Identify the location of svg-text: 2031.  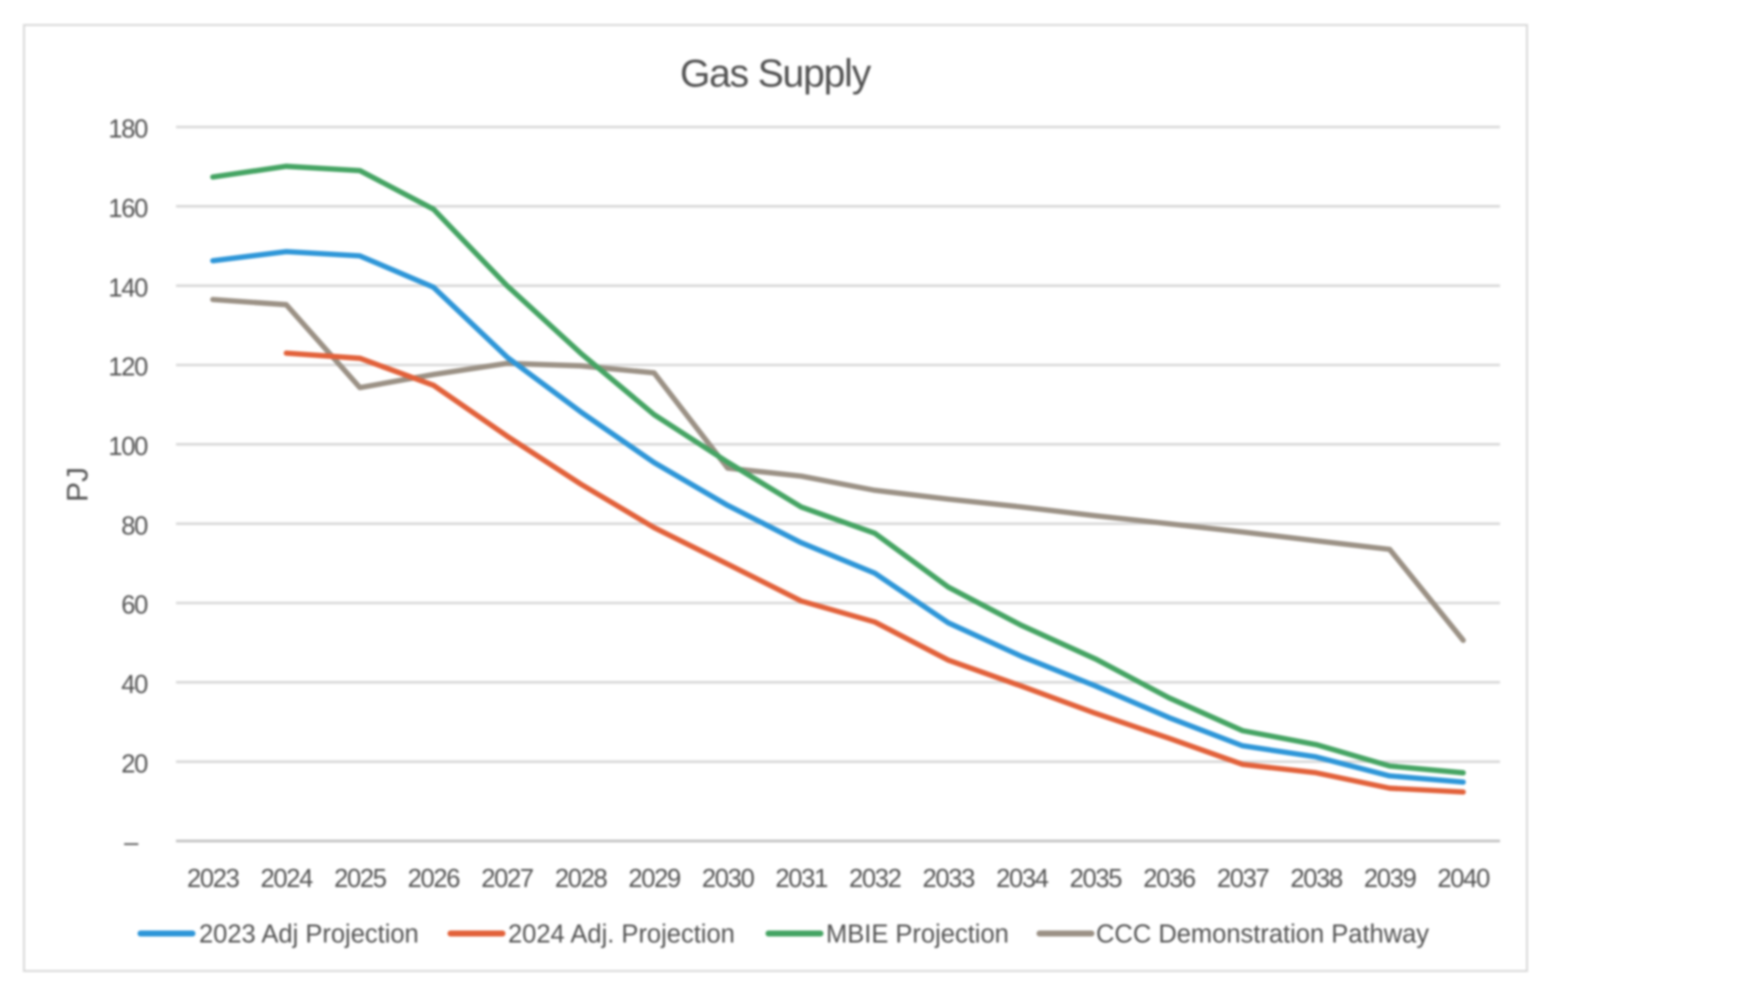
(801, 879).